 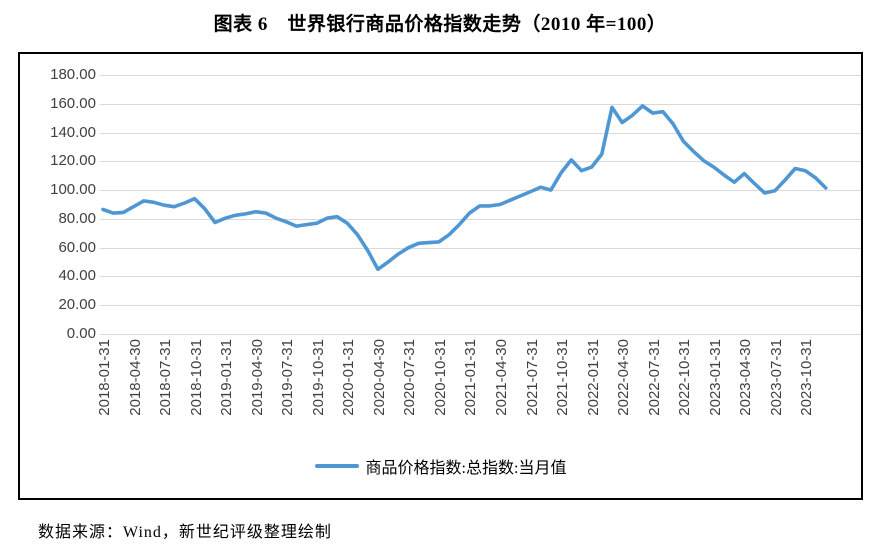 What do you see at coordinates (73, 161) in the screenshot?
I see `y-axis-tick-label: 120.00` at bounding box center [73, 161].